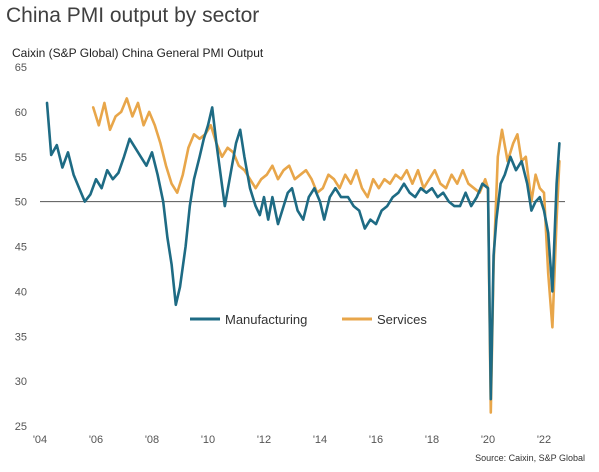  What do you see at coordinates (432, 440) in the screenshot?
I see `x-tick-label: '18` at bounding box center [432, 440].